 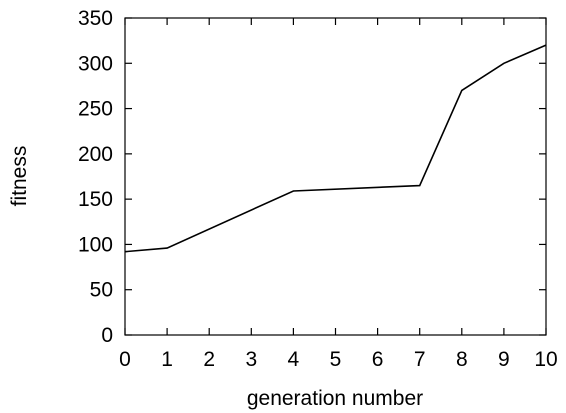 What do you see at coordinates (504, 359) in the screenshot?
I see `x-tick-label: 9` at bounding box center [504, 359].